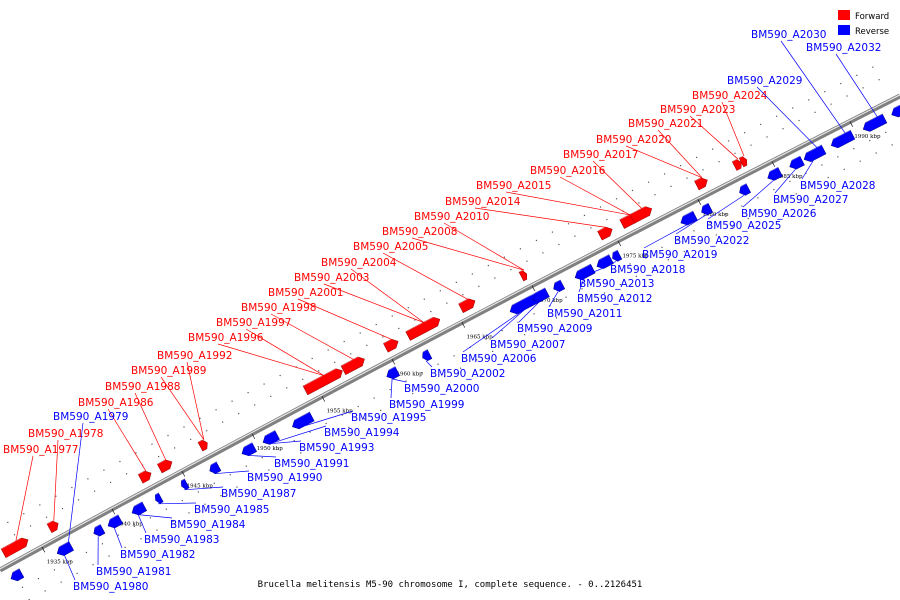 The image size is (900, 600). What do you see at coordinates (554, 329) in the screenshot?
I see `reverse-gene-label: BM590_A2009` at bounding box center [554, 329].